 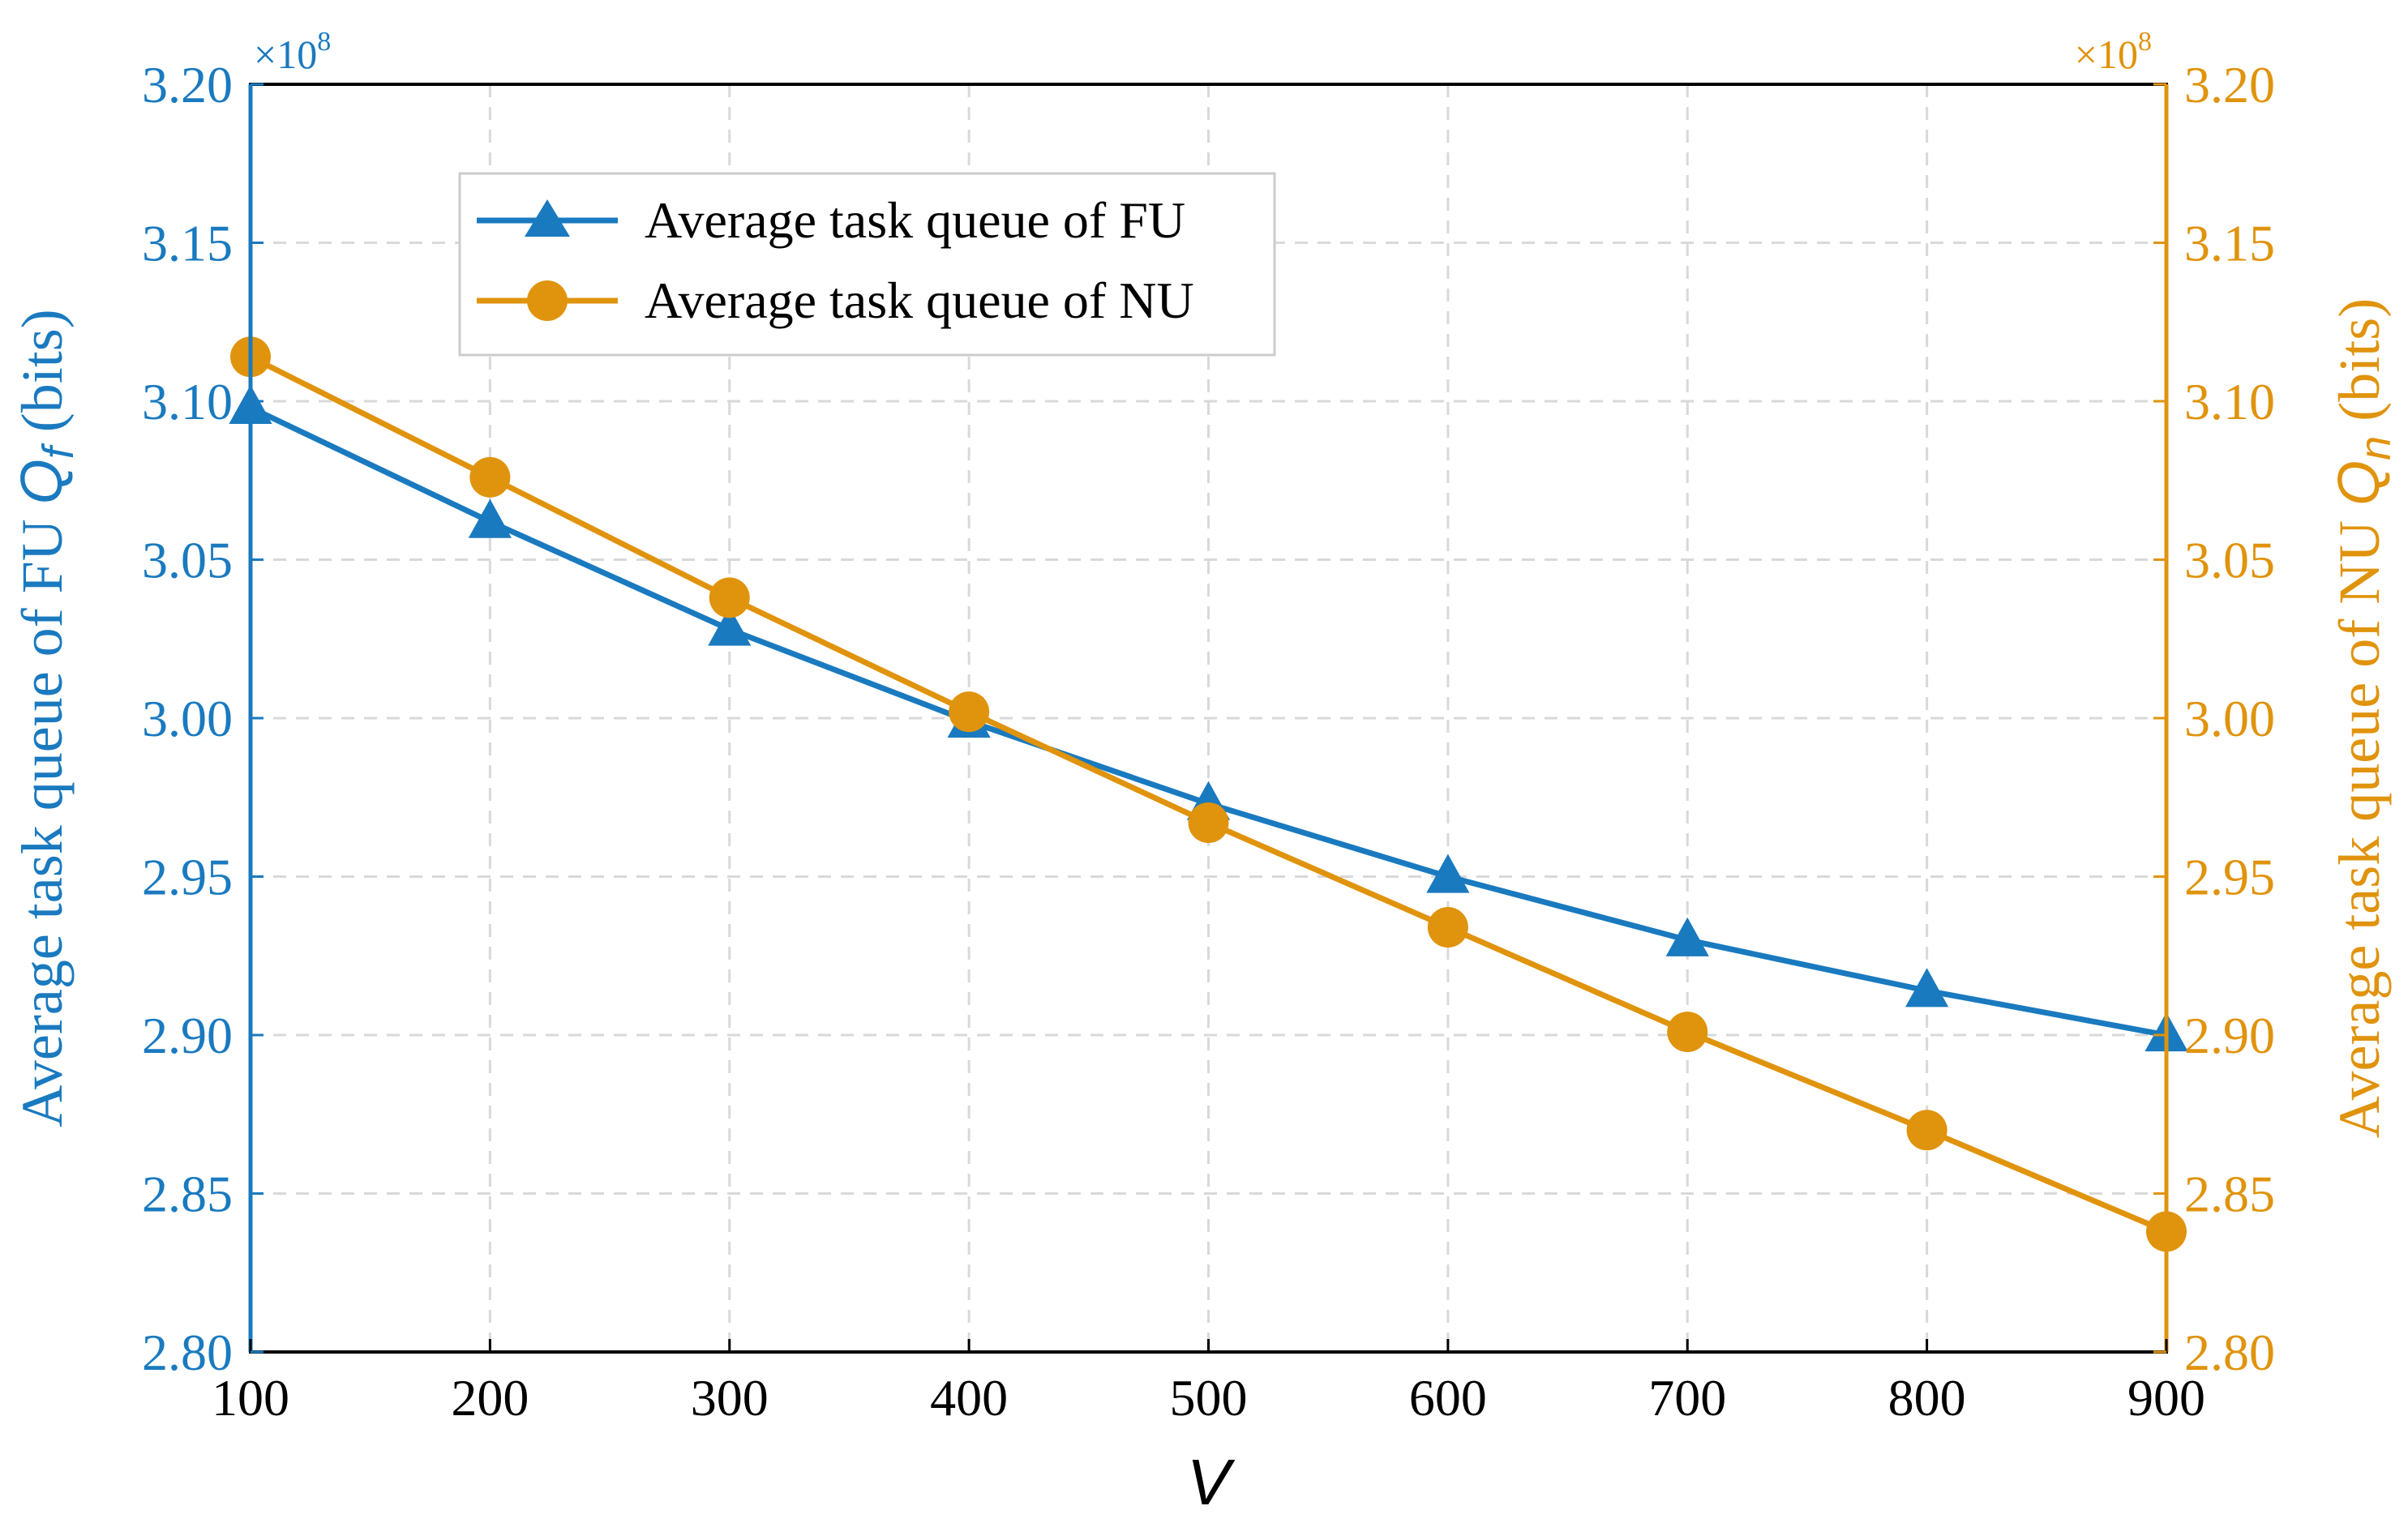 What do you see at coordinates (250, 1398) in the screenshot?
I see `x-tick-label: 100` at bounding box center [250, 1398].